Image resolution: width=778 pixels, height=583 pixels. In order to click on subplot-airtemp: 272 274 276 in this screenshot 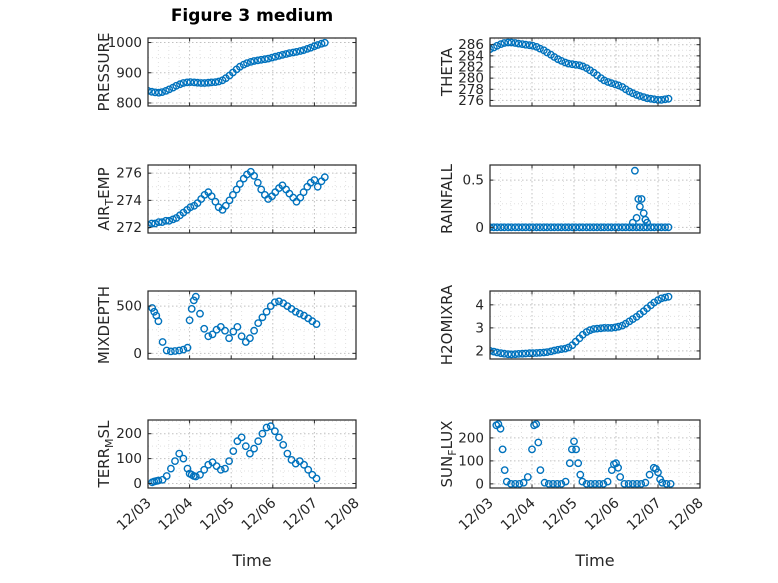, I will do `click(236, 200)`.